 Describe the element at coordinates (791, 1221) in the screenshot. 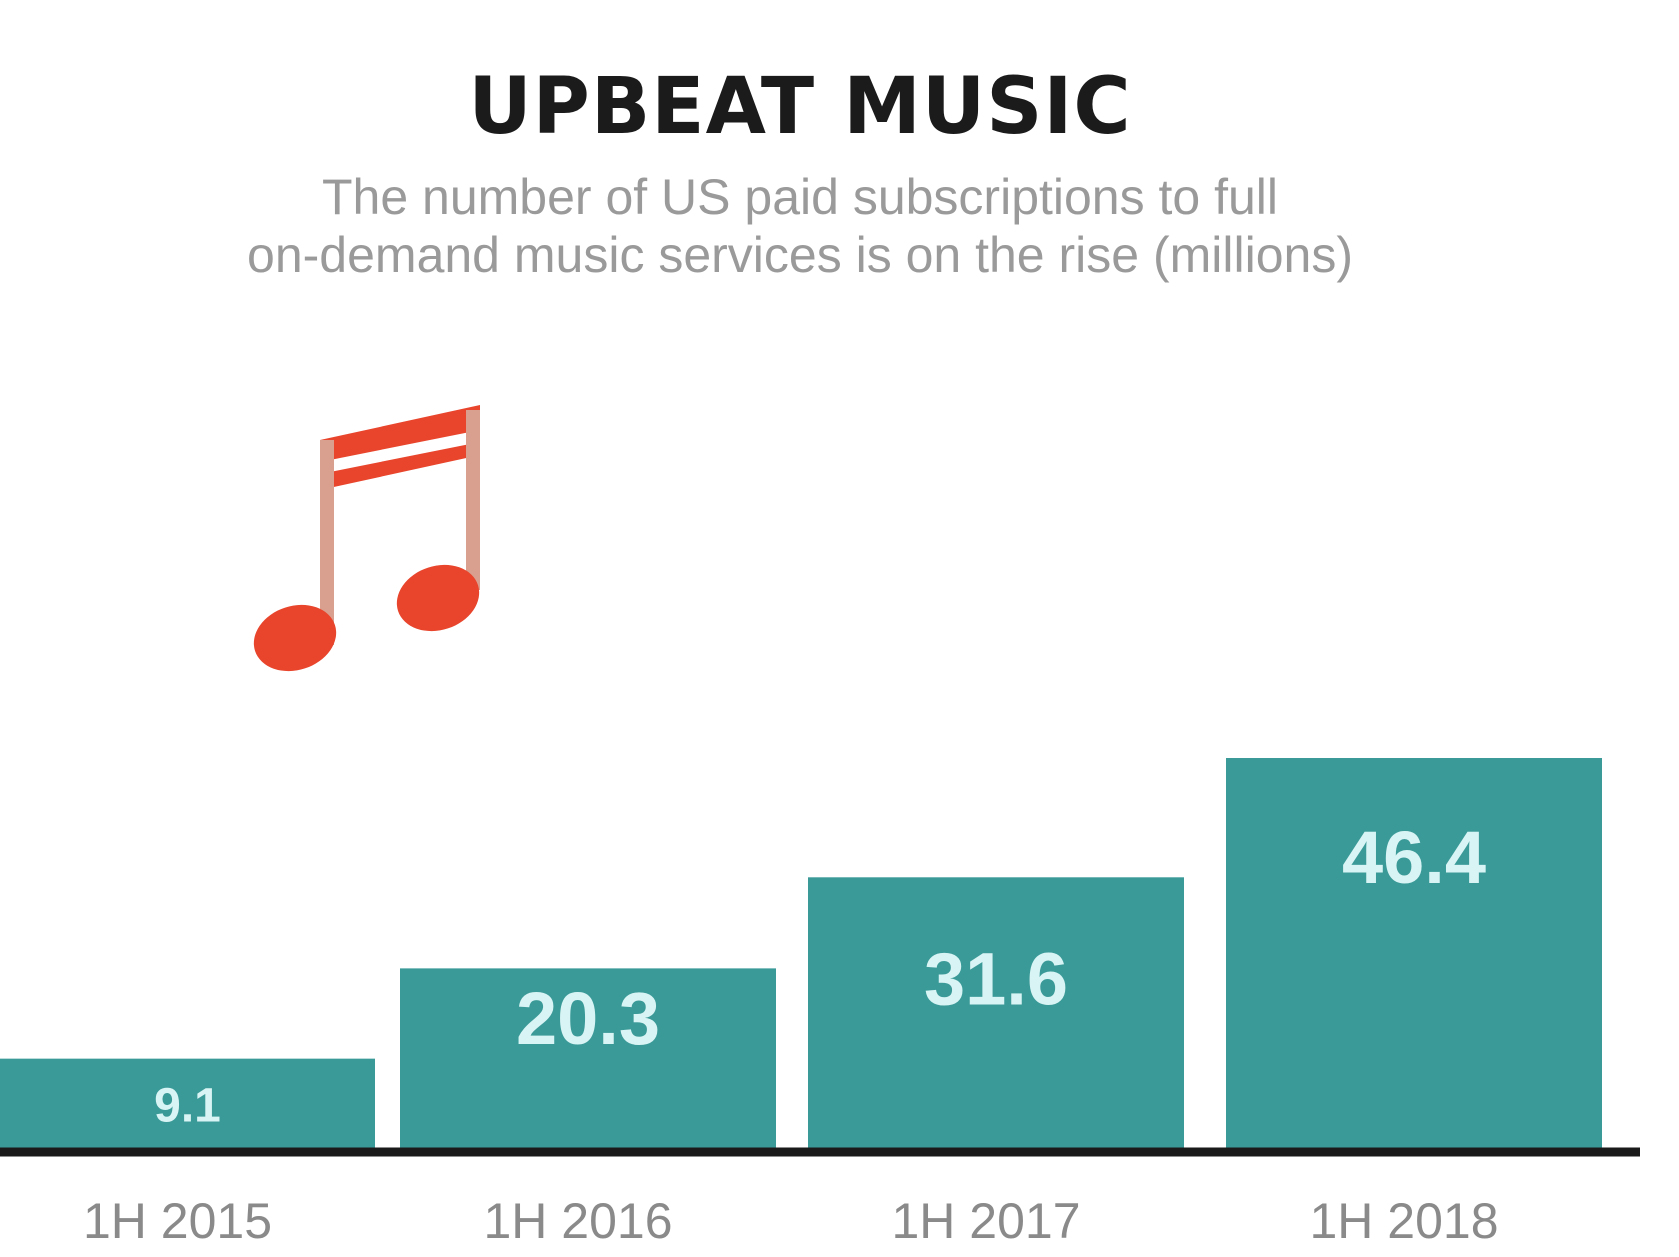

I see `x-tick-labels: 1H 2015 1H 2016 1H 2017 1H 2018` at that location.